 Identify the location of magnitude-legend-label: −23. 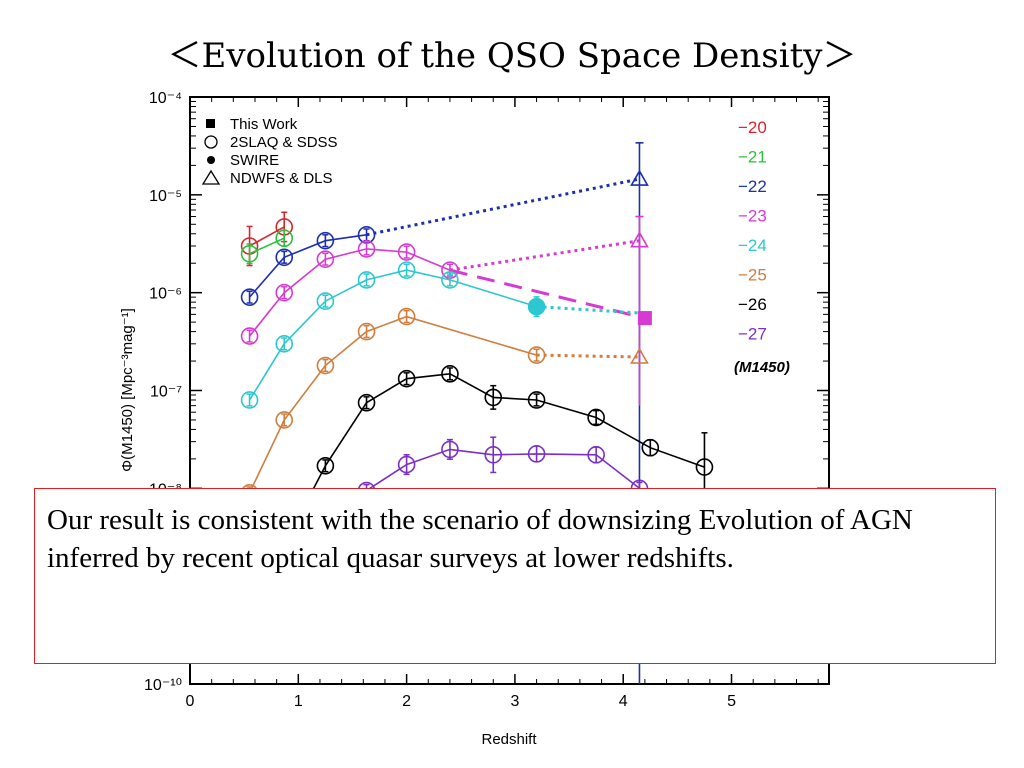
(752, 216).